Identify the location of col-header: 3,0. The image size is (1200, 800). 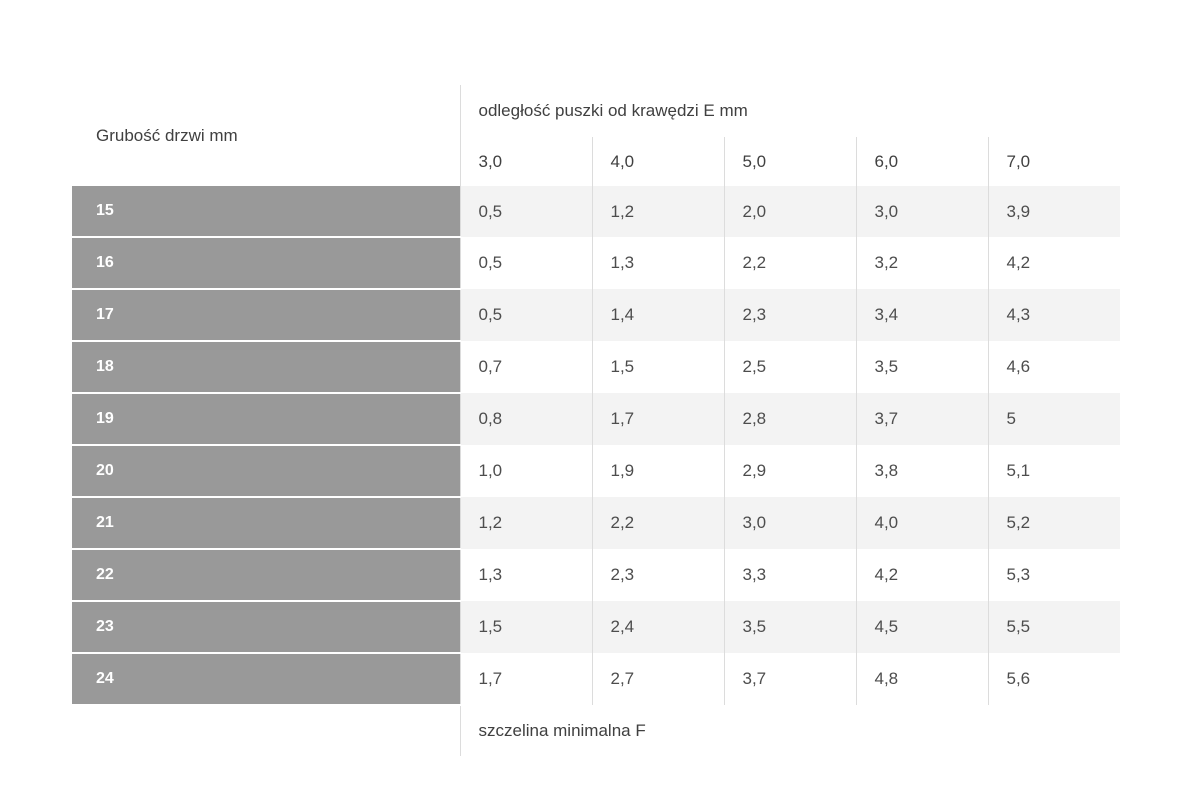
(525, 161).